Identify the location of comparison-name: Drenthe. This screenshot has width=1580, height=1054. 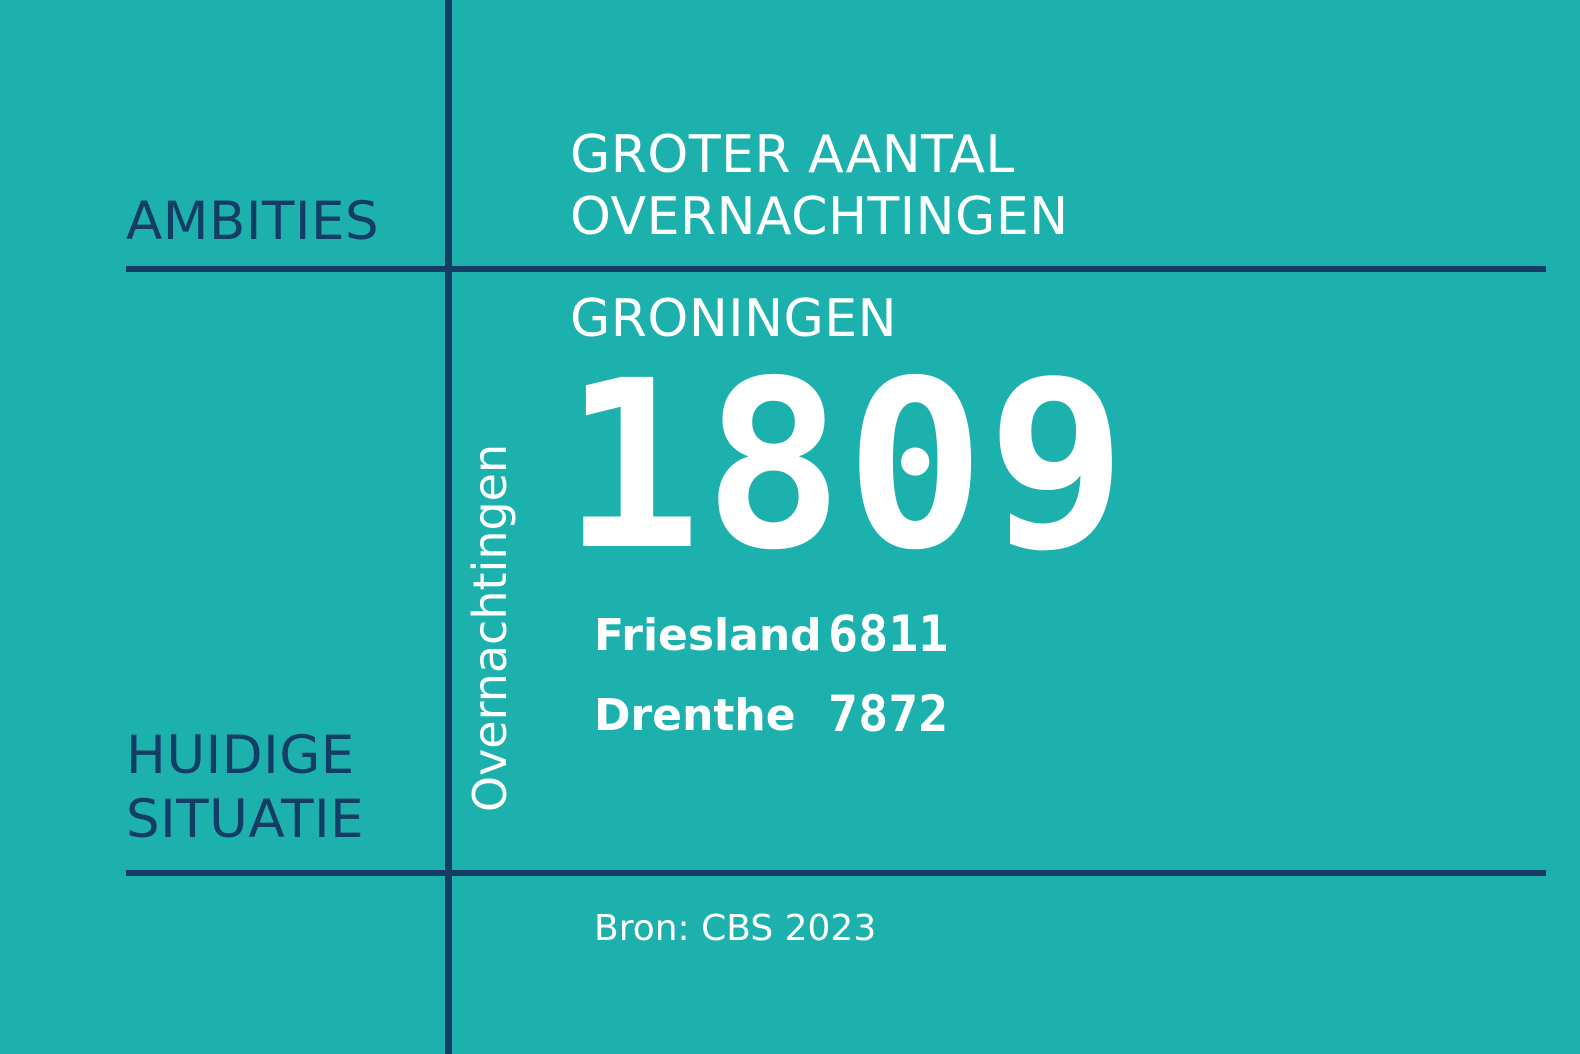
(695, 715).